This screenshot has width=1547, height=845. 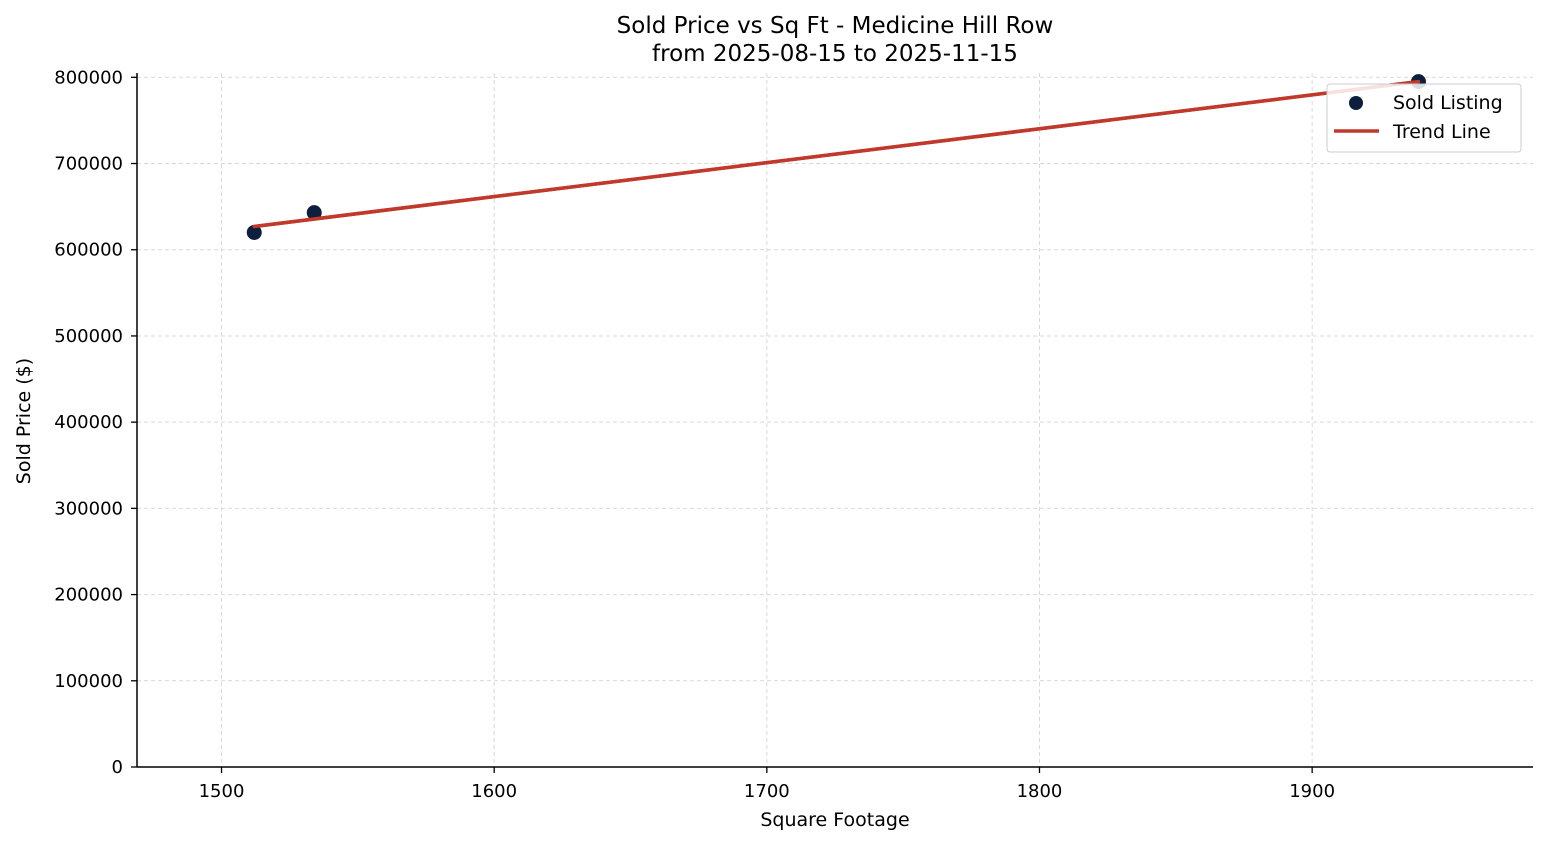 I want to click on series, so click(x=836, y=157).